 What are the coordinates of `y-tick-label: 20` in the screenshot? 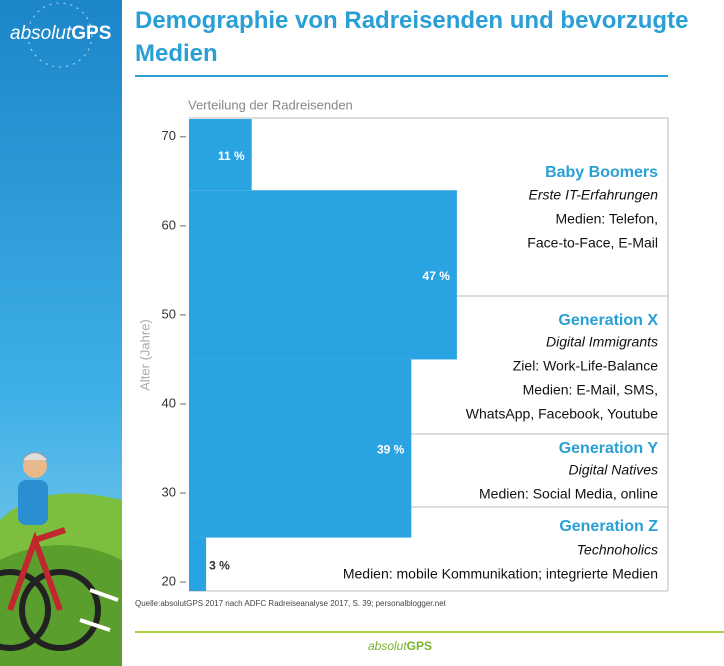 It's located at (169, 581).